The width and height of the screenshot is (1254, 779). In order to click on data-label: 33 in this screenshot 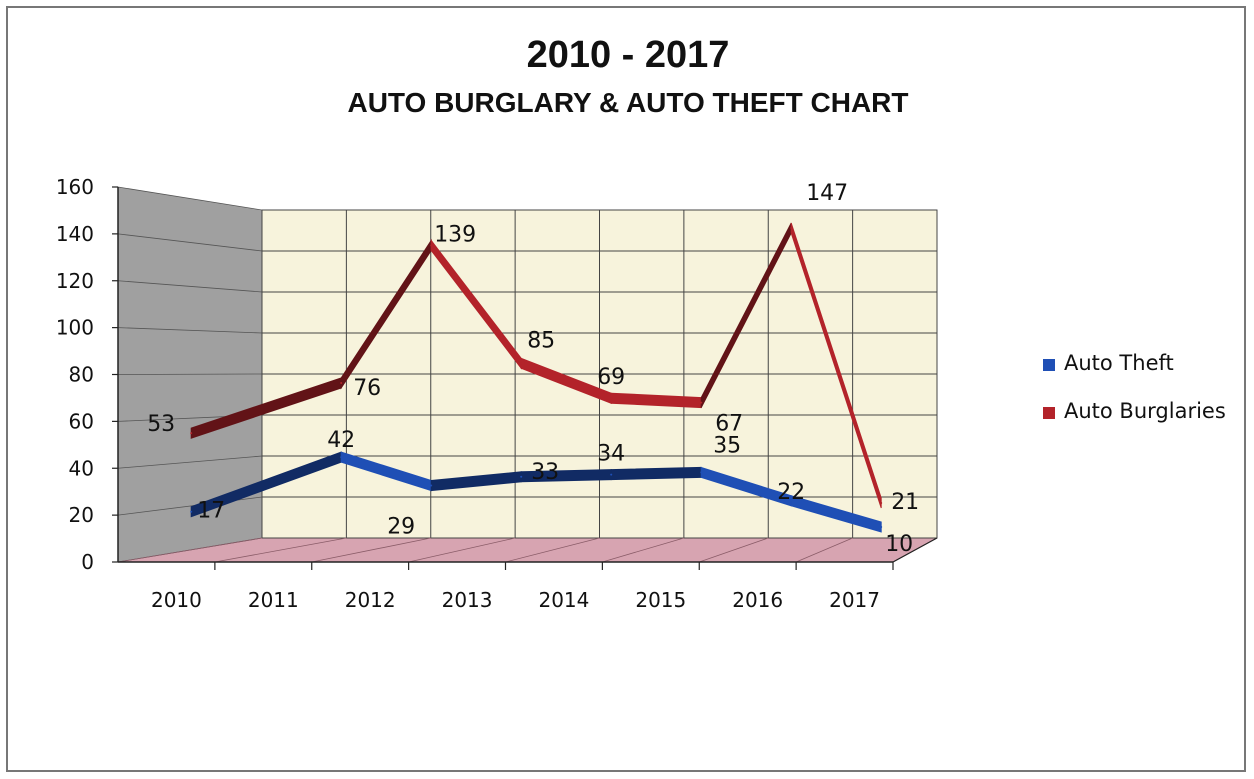, I will do `click(545, 472)`.